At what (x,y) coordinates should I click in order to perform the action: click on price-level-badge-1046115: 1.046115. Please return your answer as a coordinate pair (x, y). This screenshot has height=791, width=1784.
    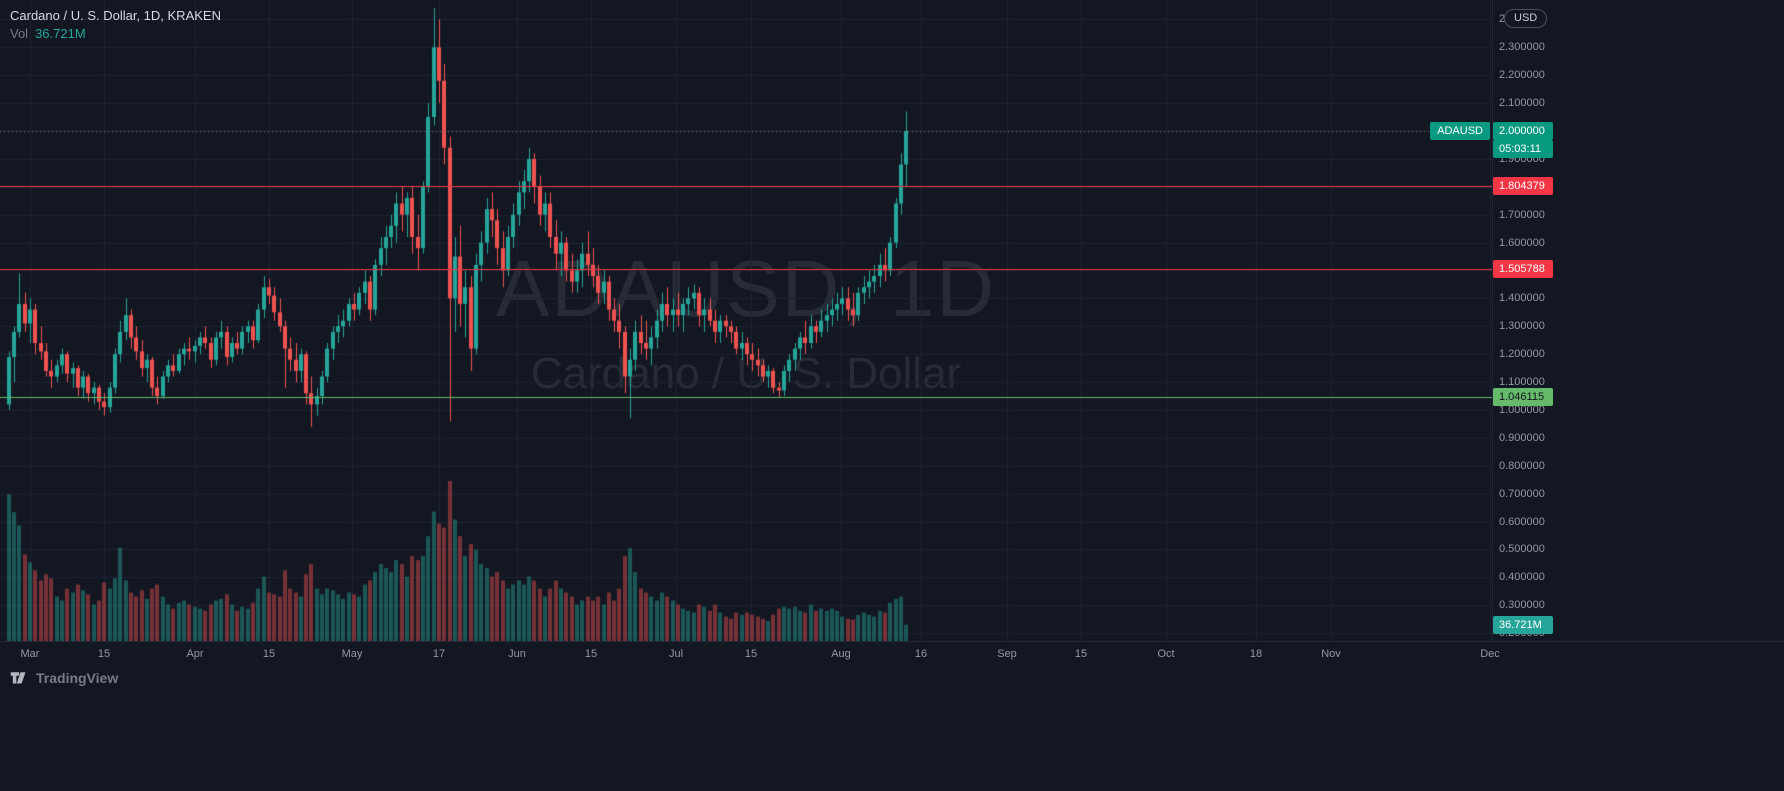
    Looking at the image, I should click on (1523, 397).